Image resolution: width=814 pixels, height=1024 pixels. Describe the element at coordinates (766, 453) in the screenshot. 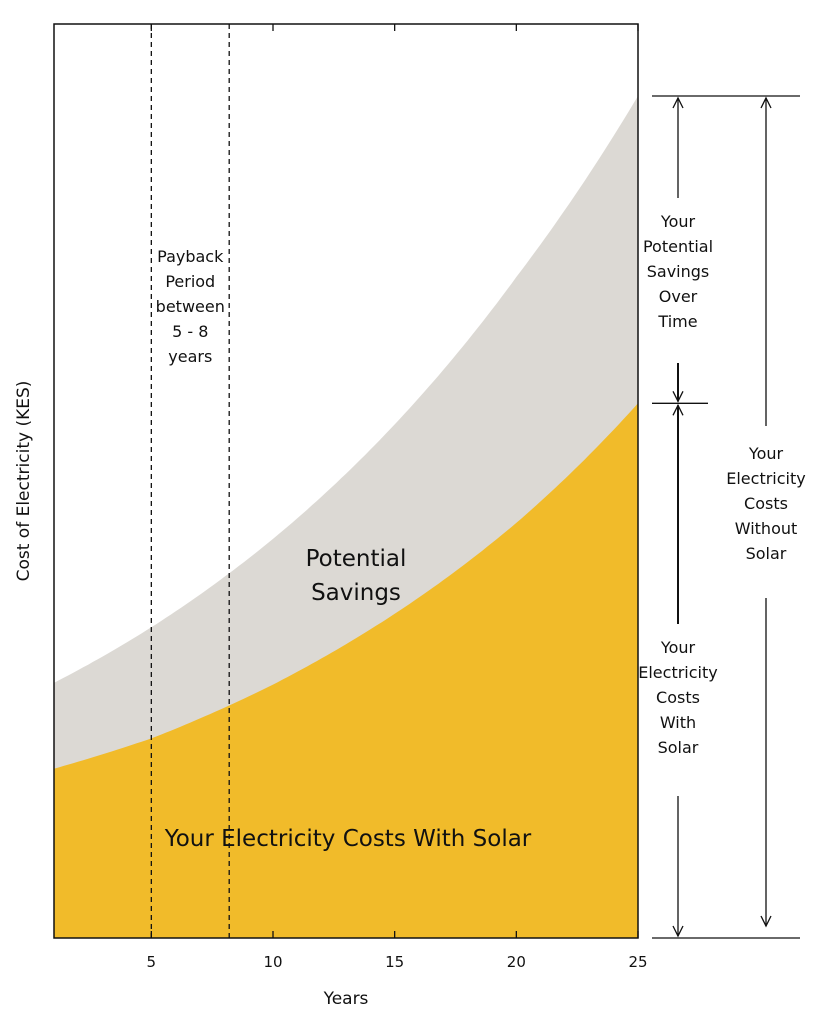

I see `costs-without-solar-label-line-0: Your` at that location.